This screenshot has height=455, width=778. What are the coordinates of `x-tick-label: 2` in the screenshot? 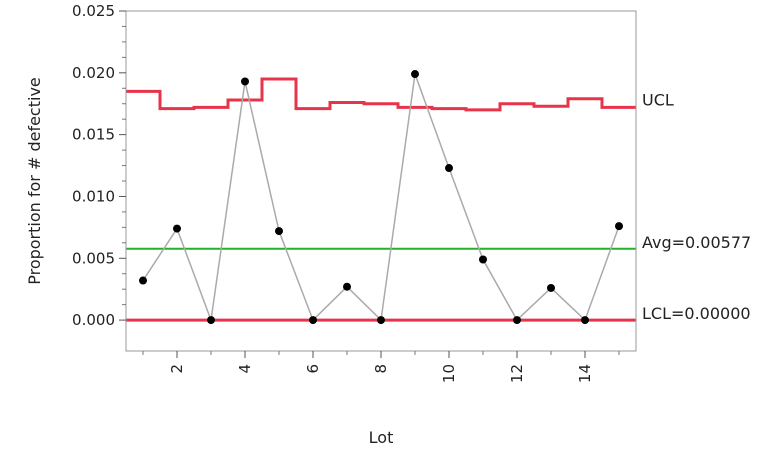 It's located at (177, 369).